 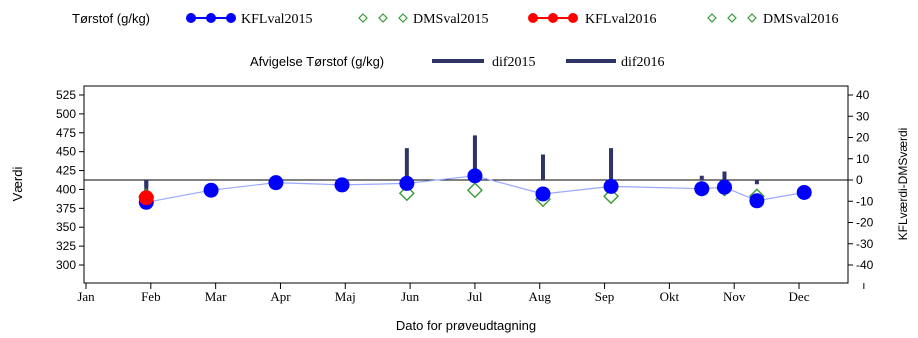 I want to click on right-y-tick-label: -20, so click(x=865, y=223).